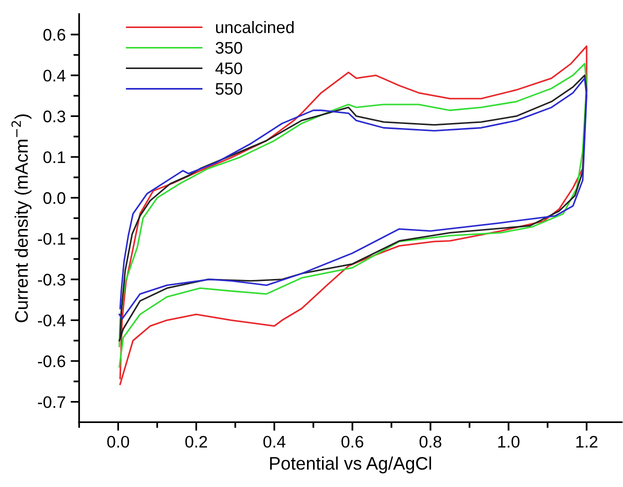 Image resolution: width=623 pixels, height=487 pixels. Describe the element at coordinates (54, 157) in the screenshot. I see `y-tick-label: 0.1` at that location.